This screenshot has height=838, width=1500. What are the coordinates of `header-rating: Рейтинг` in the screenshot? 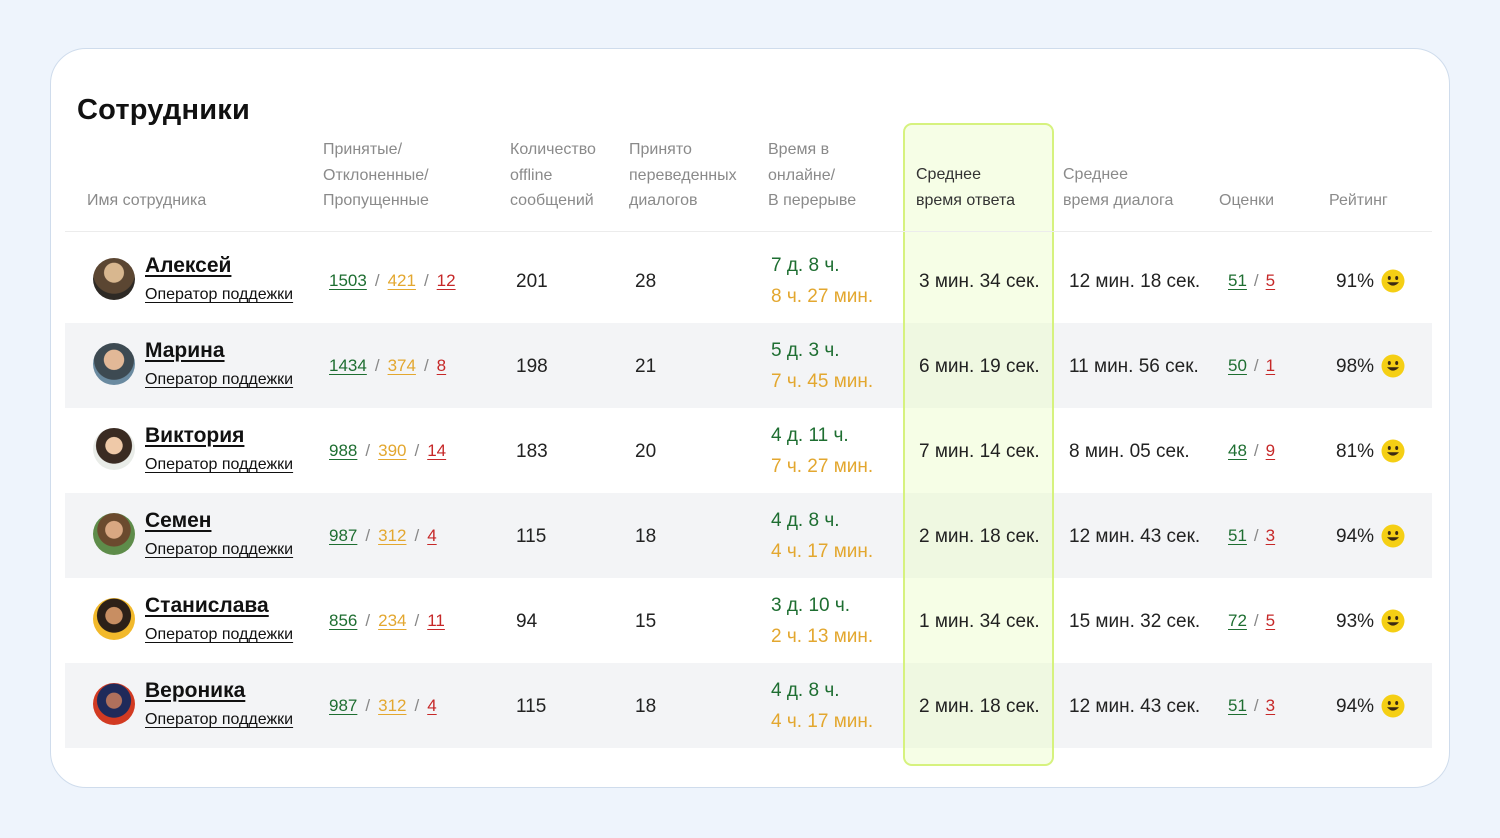 It's located at (1358, 200).